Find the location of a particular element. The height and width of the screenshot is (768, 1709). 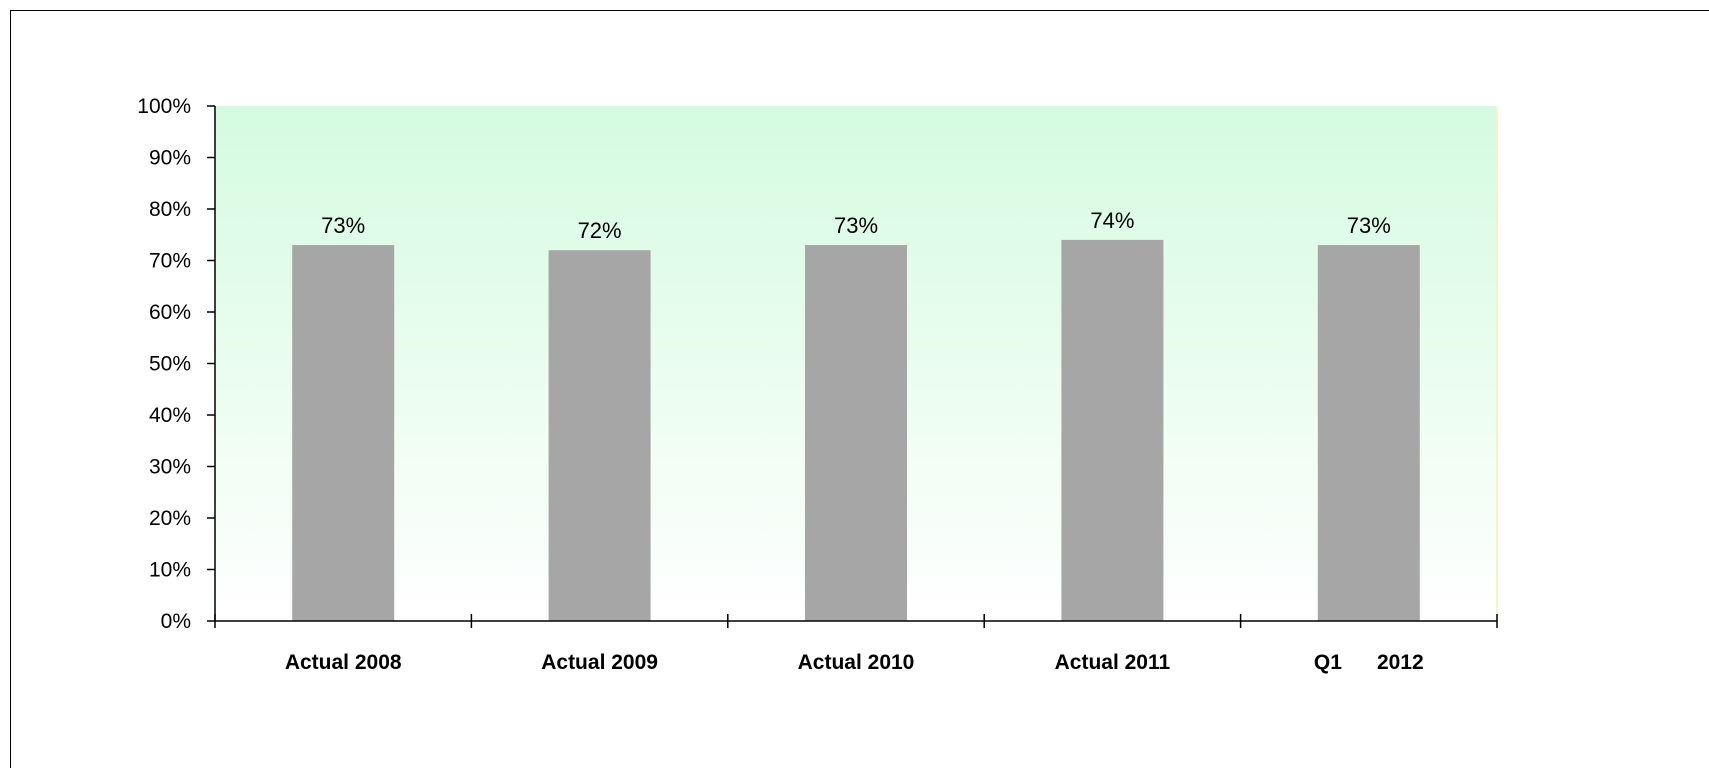

y-tick-label-1: 10% is located at coordinates (170, 570).